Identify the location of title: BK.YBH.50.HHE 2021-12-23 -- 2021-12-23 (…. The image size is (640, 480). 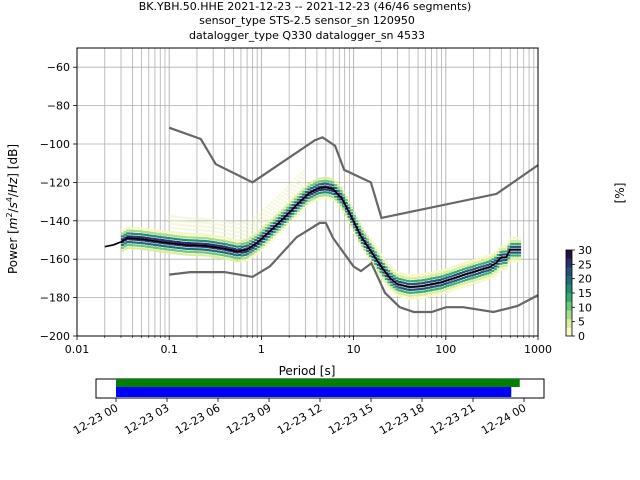
(305, 21).